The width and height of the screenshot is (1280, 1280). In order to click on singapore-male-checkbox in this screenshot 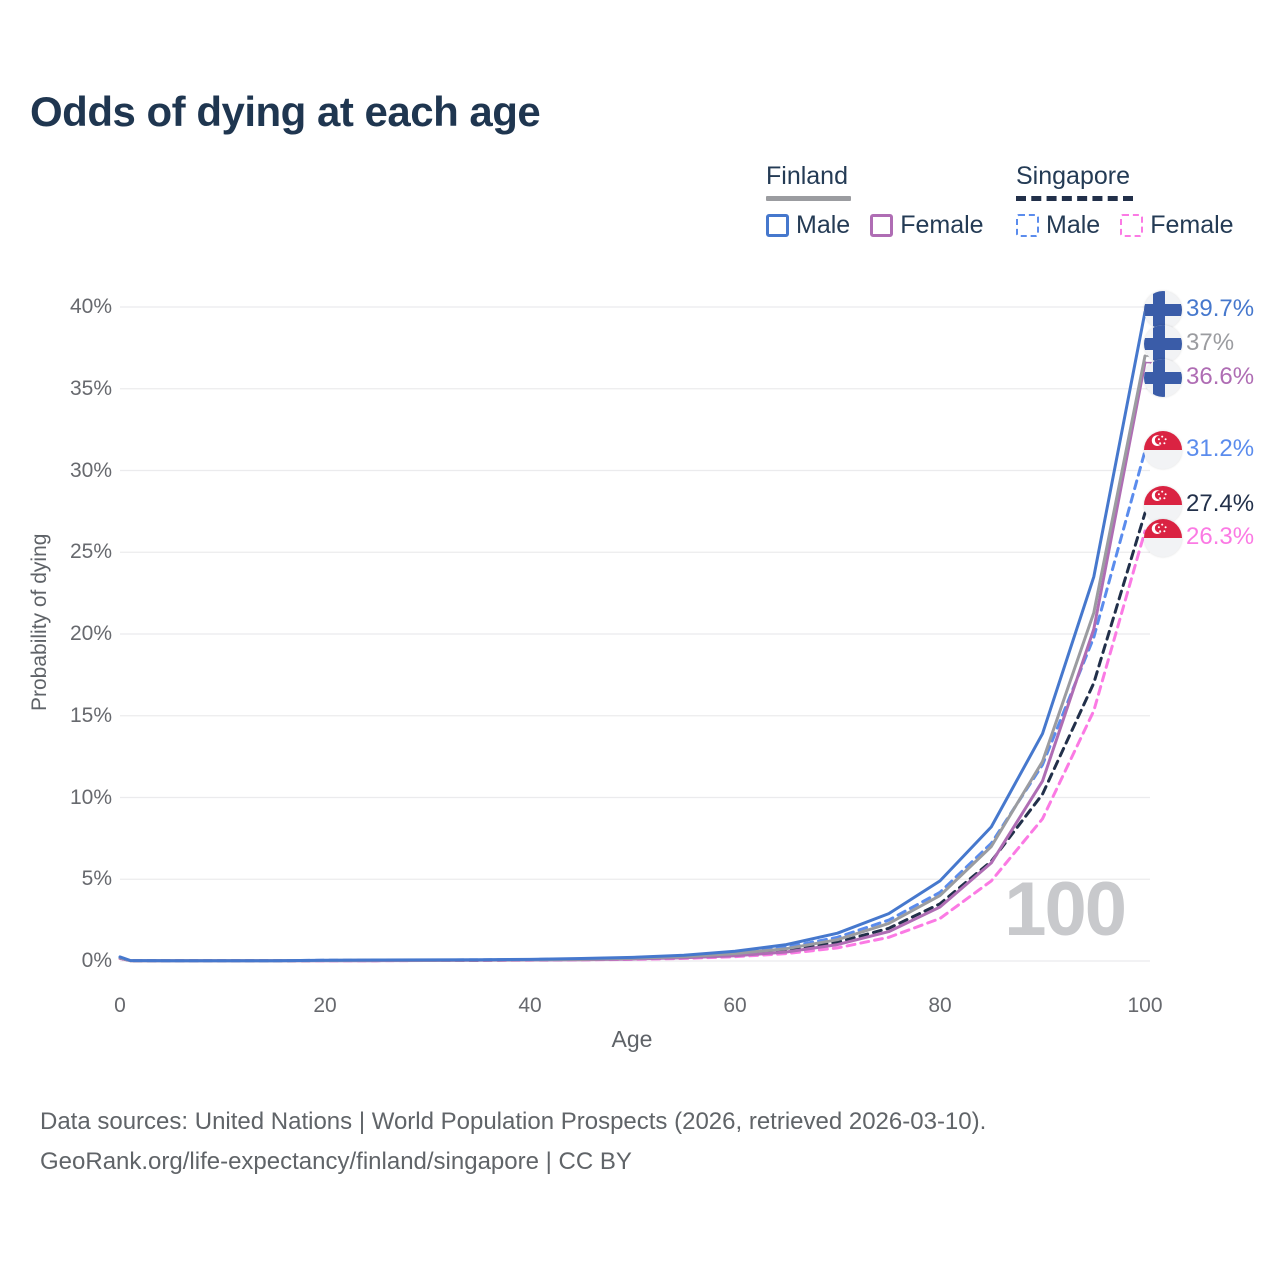, I will do `click(1027, 225)`.